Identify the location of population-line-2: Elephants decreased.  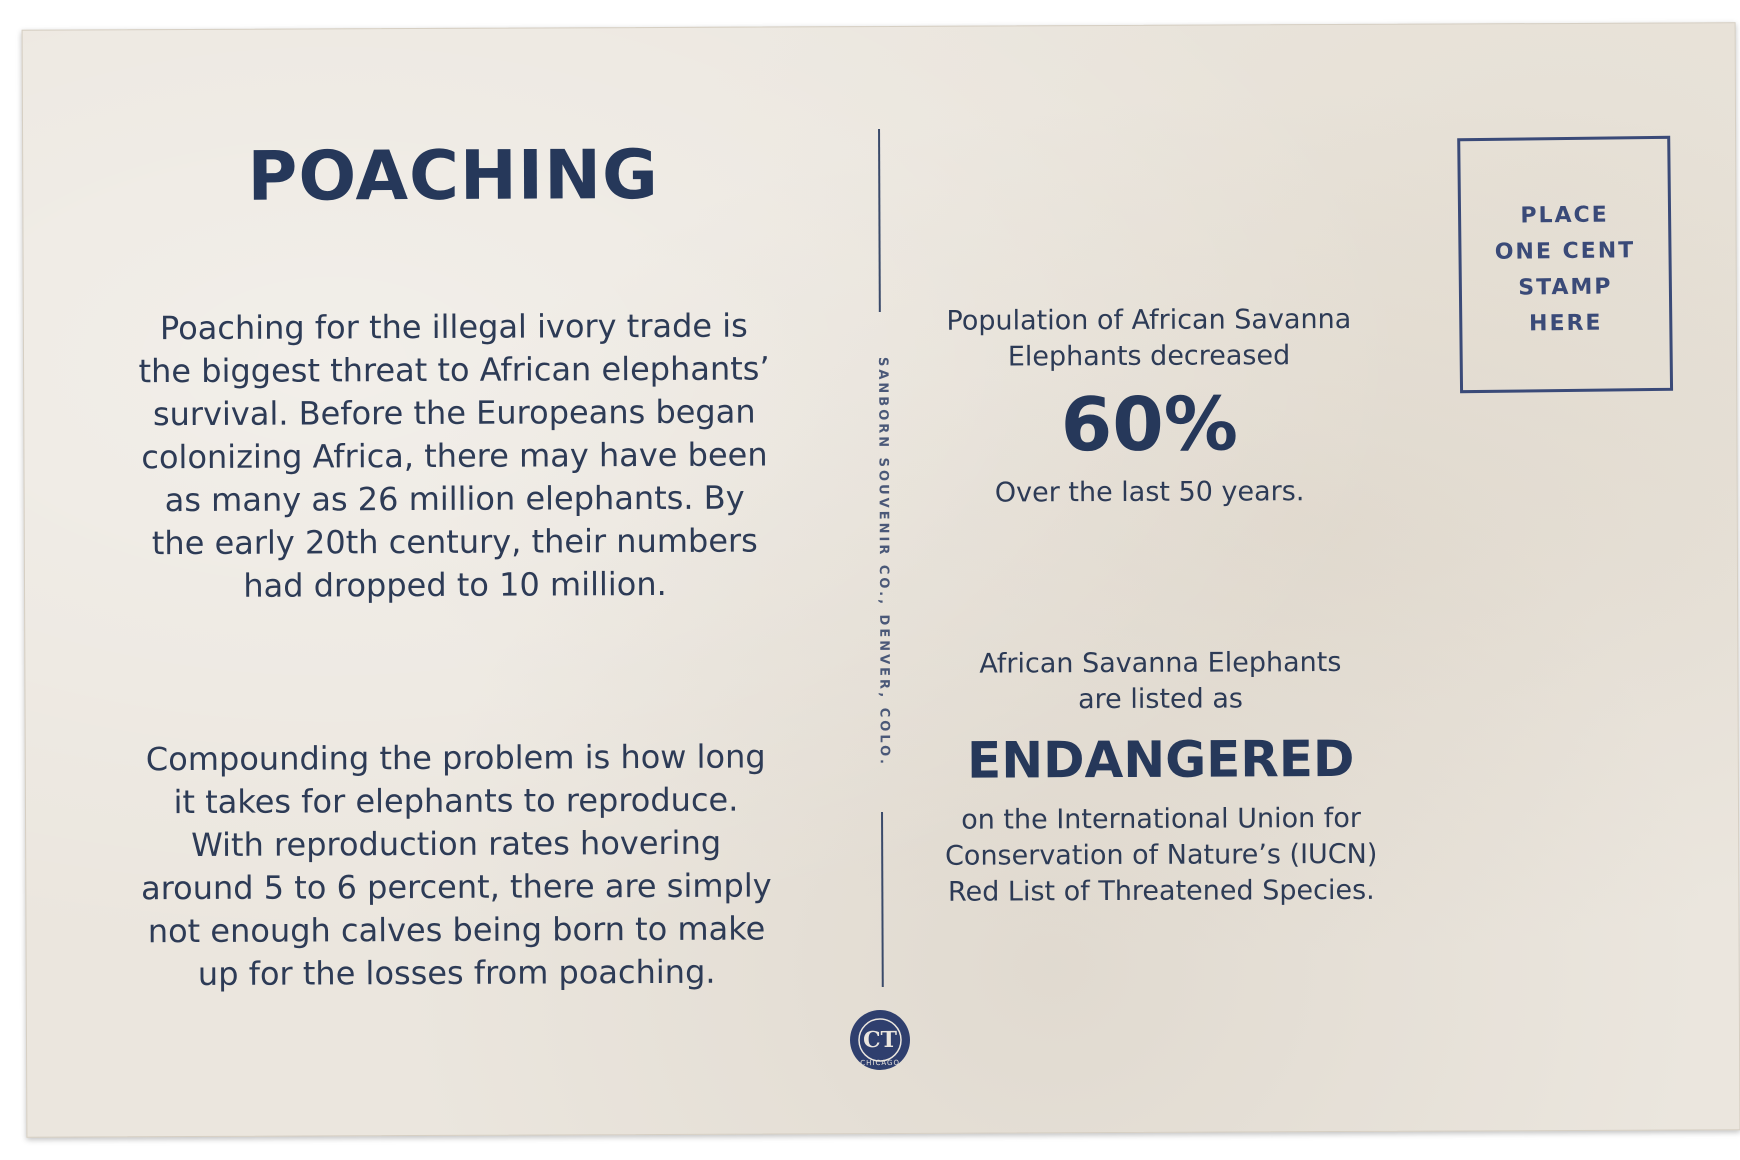
(1149, 356).